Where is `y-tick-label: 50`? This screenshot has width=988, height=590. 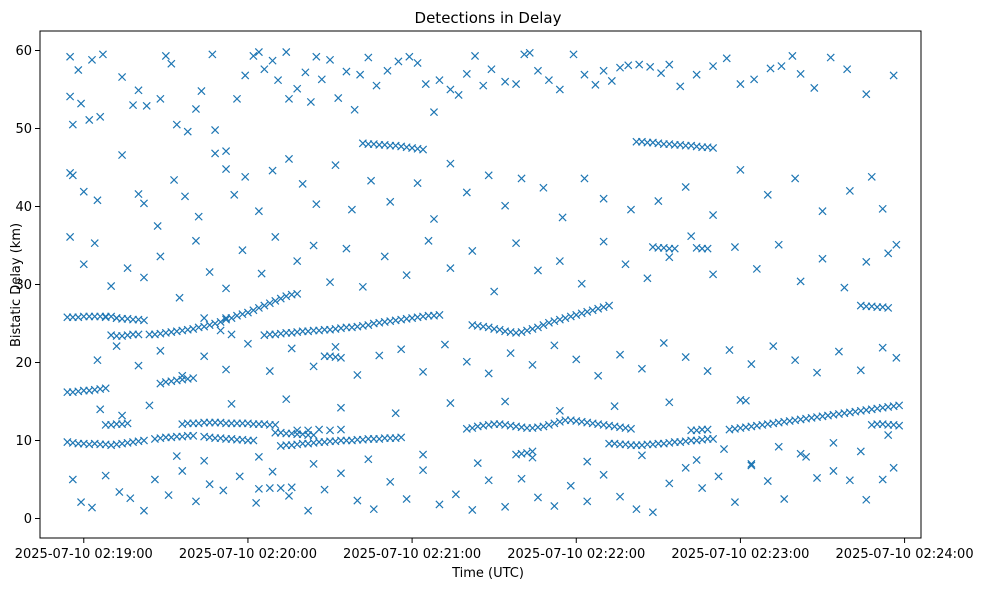
y-tick-label: 50 is located at coordinates (23, 129).